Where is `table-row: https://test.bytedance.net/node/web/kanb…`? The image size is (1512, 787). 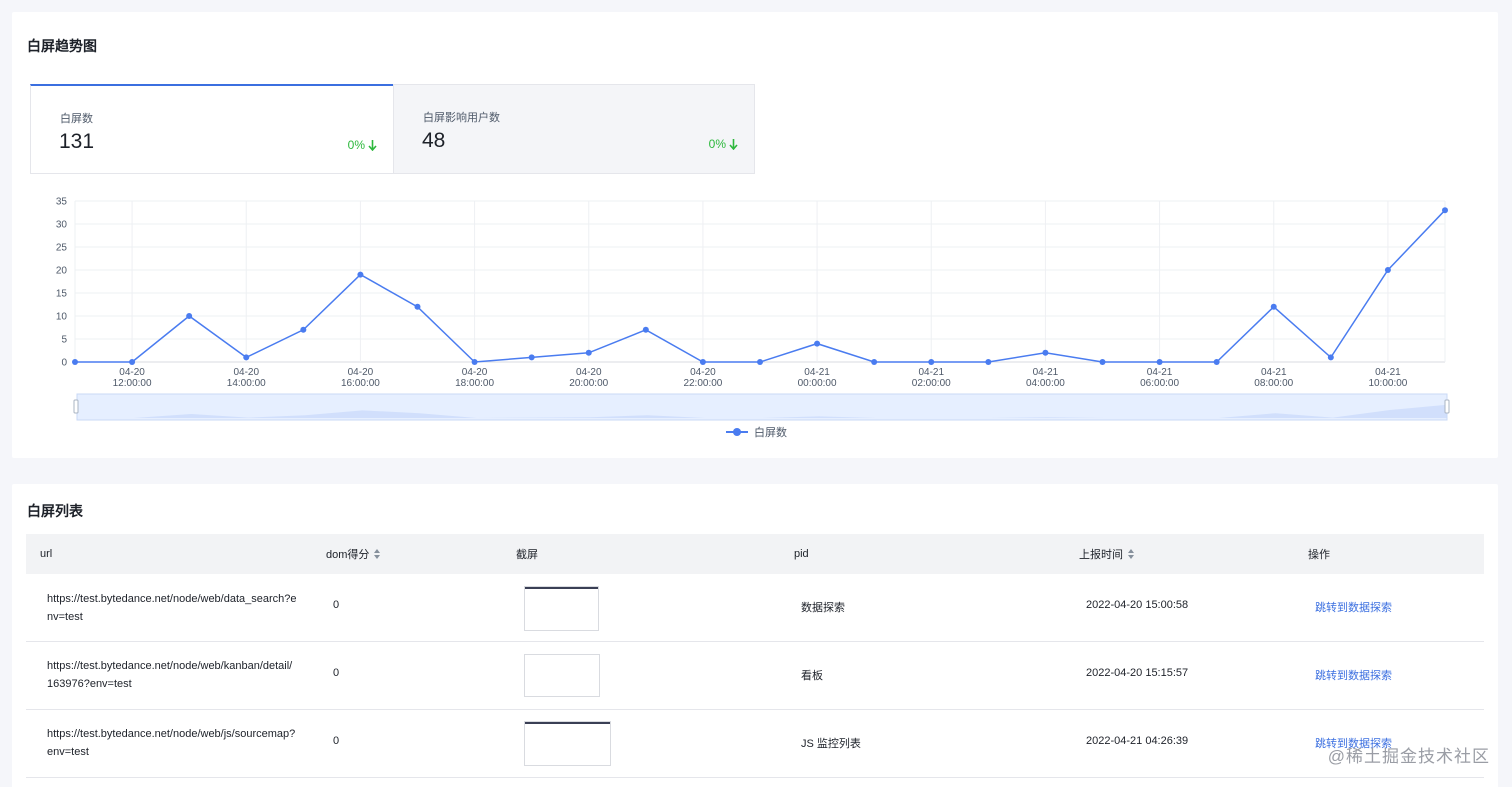
table-row: https://test.bytedance.net/node/web/kanb… is located at coordinates (755, 676).